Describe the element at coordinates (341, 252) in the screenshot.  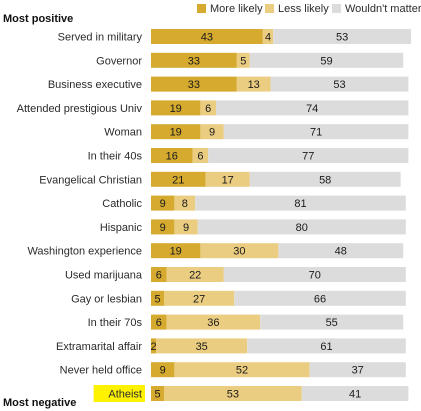
I see `data-label: 48` at that location.